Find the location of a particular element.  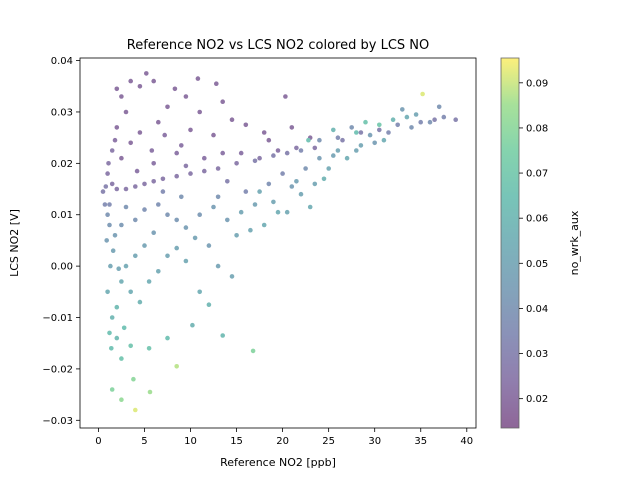

colorbar-tick-label: 0.09 is located at coordinates (537, 83).